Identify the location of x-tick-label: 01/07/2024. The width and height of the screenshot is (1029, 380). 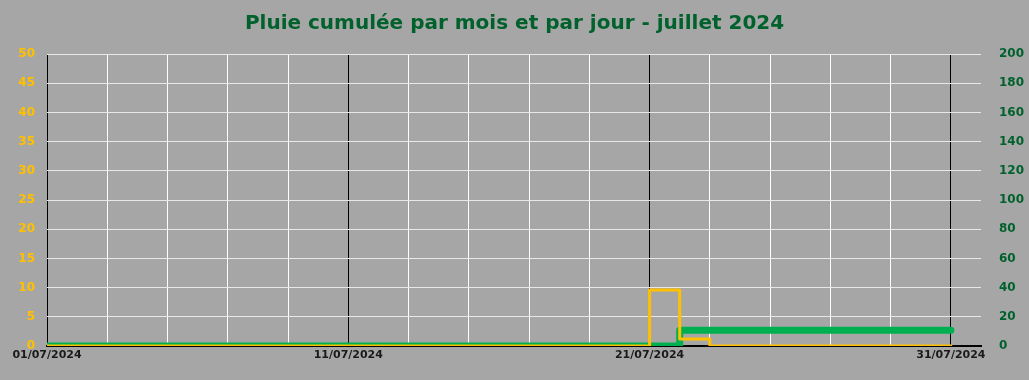
(47, 355).